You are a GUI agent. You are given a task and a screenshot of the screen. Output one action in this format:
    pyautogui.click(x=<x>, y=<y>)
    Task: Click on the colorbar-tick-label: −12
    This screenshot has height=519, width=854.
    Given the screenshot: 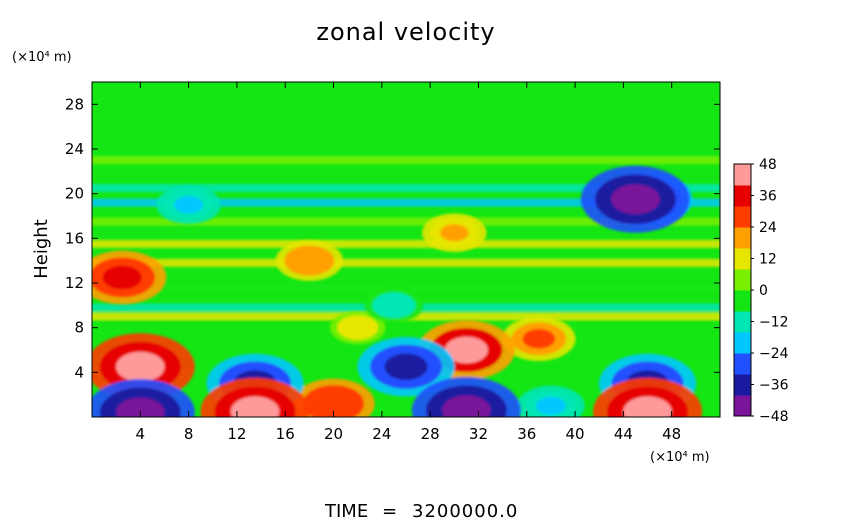 What is the action you would take?
    pyautogui.click(x=774, y=323)
    